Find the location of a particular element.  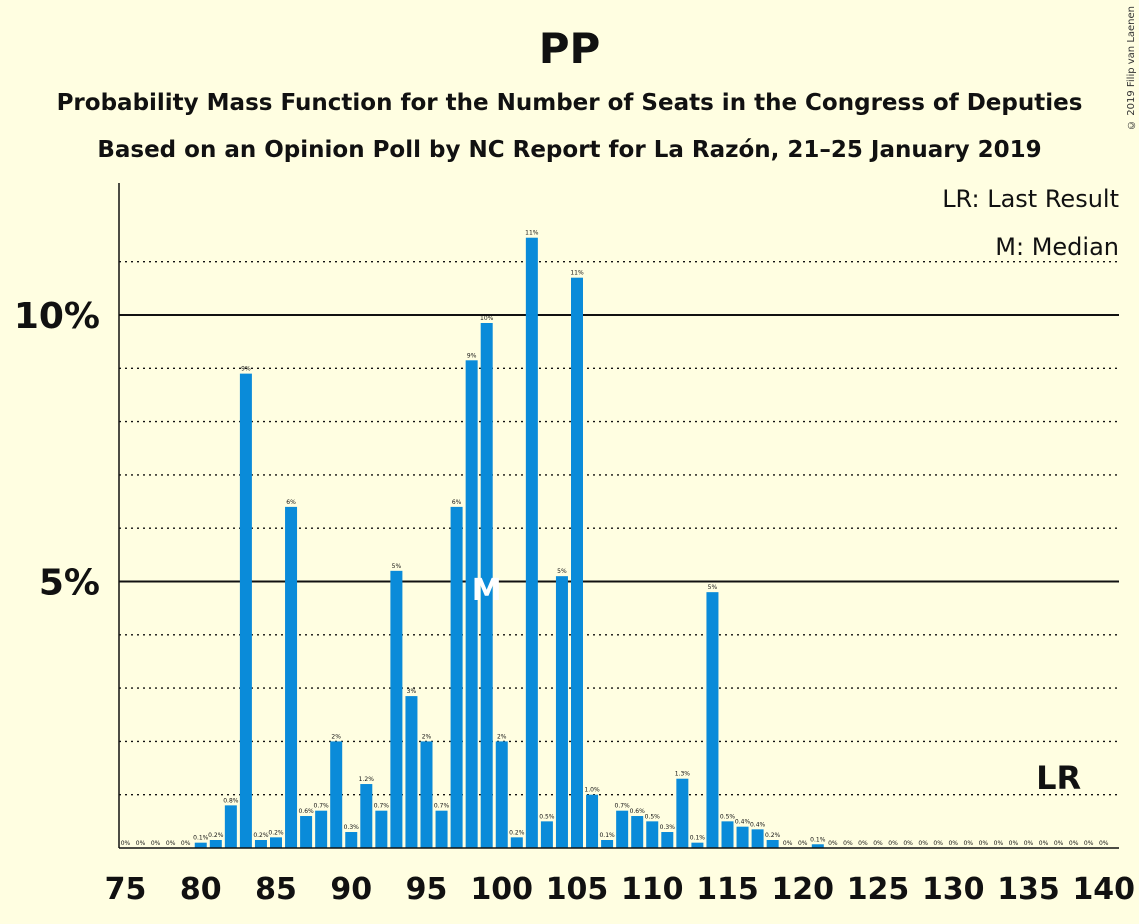

y-tick-label: 10% is located at coordinates (57, 316).